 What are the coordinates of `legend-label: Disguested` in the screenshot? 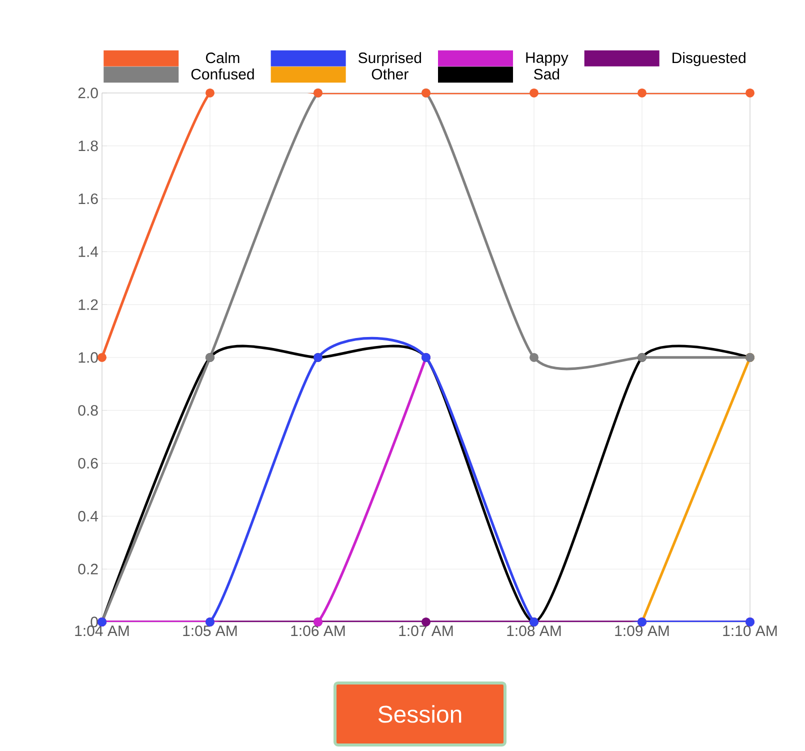 It's located at (709, 59).